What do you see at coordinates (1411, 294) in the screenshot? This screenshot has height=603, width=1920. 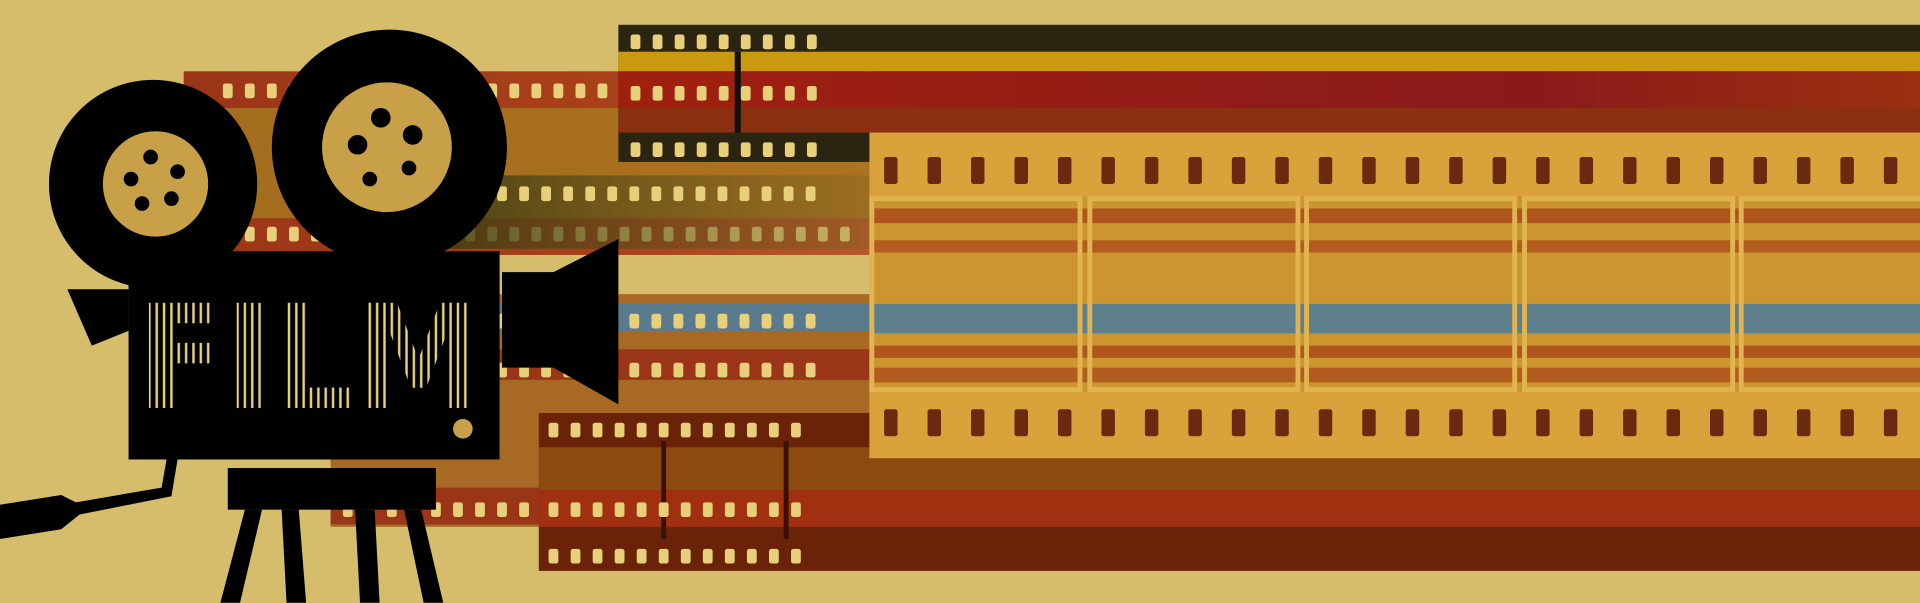 I see `film-frame` at bounding box center [1411, 294].